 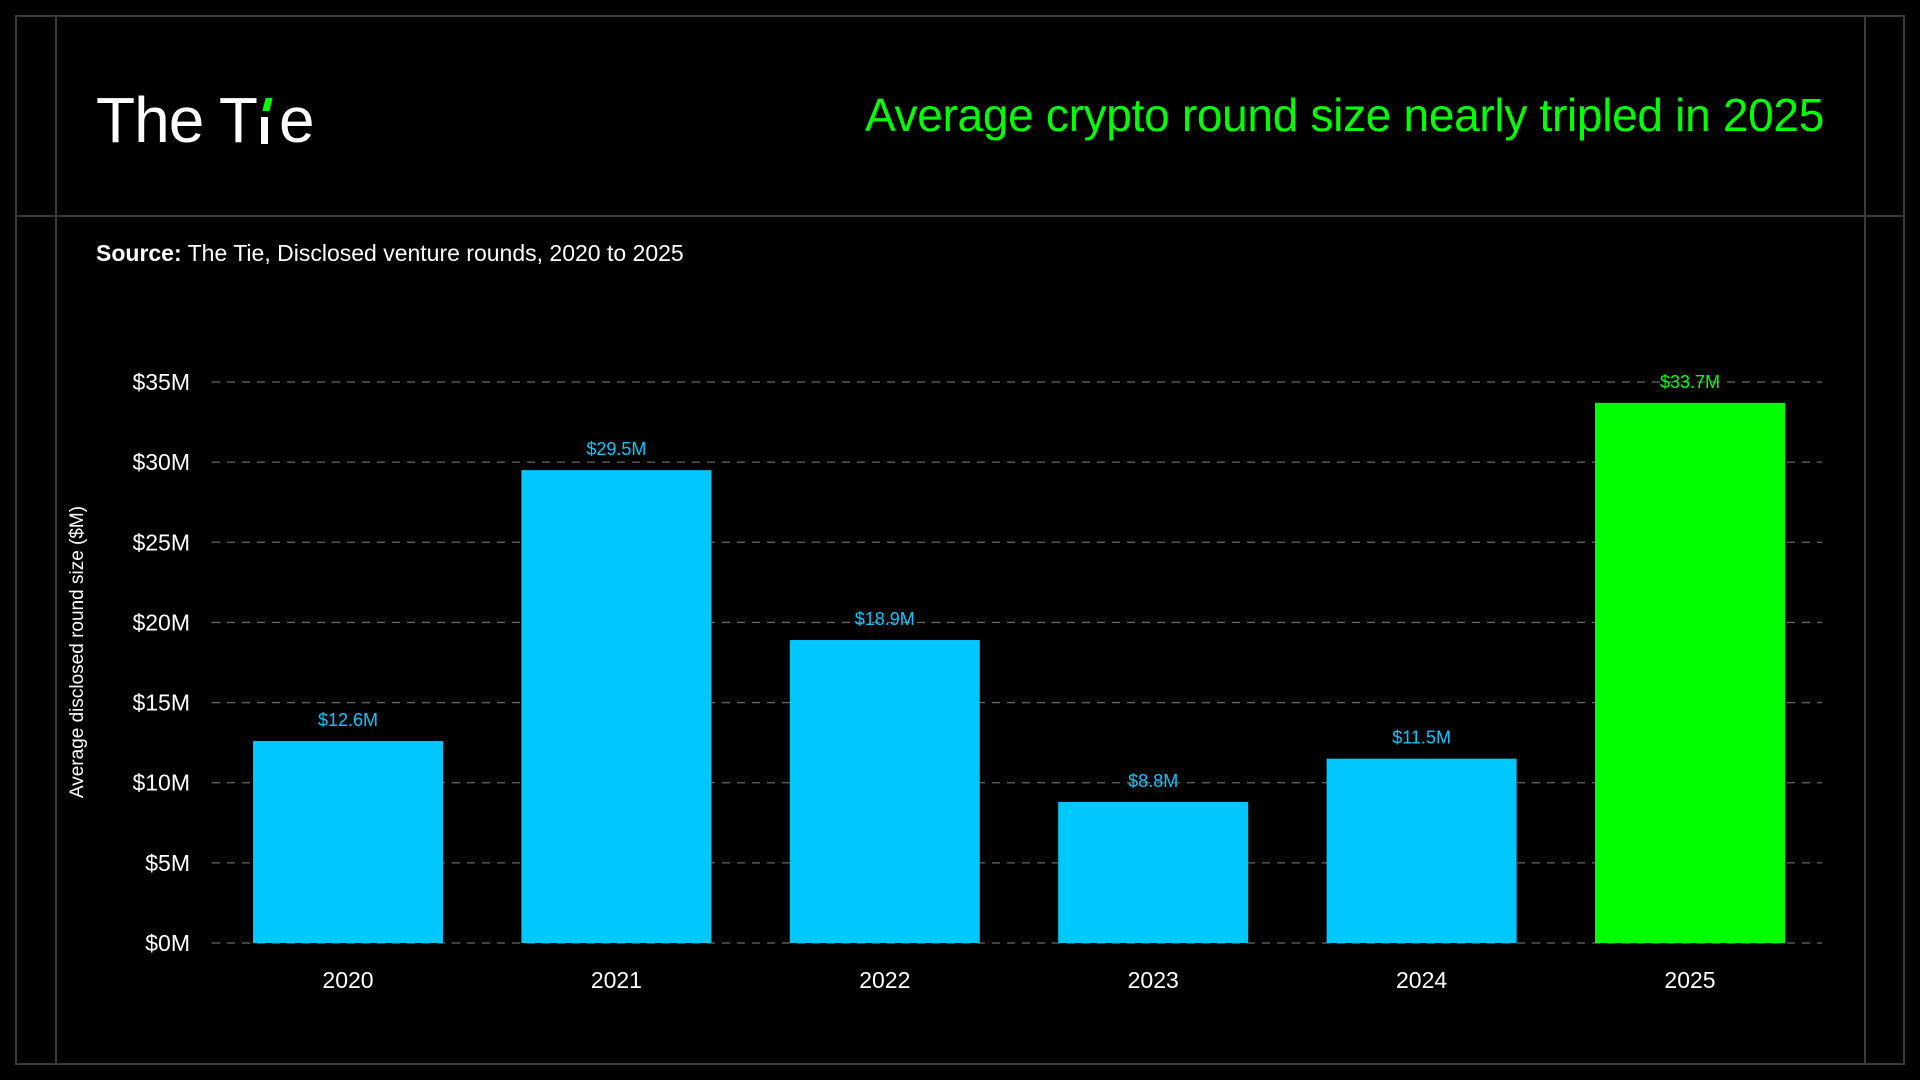 I want to click on value-label-2021: $29.5M, so click(x=616, y=449).